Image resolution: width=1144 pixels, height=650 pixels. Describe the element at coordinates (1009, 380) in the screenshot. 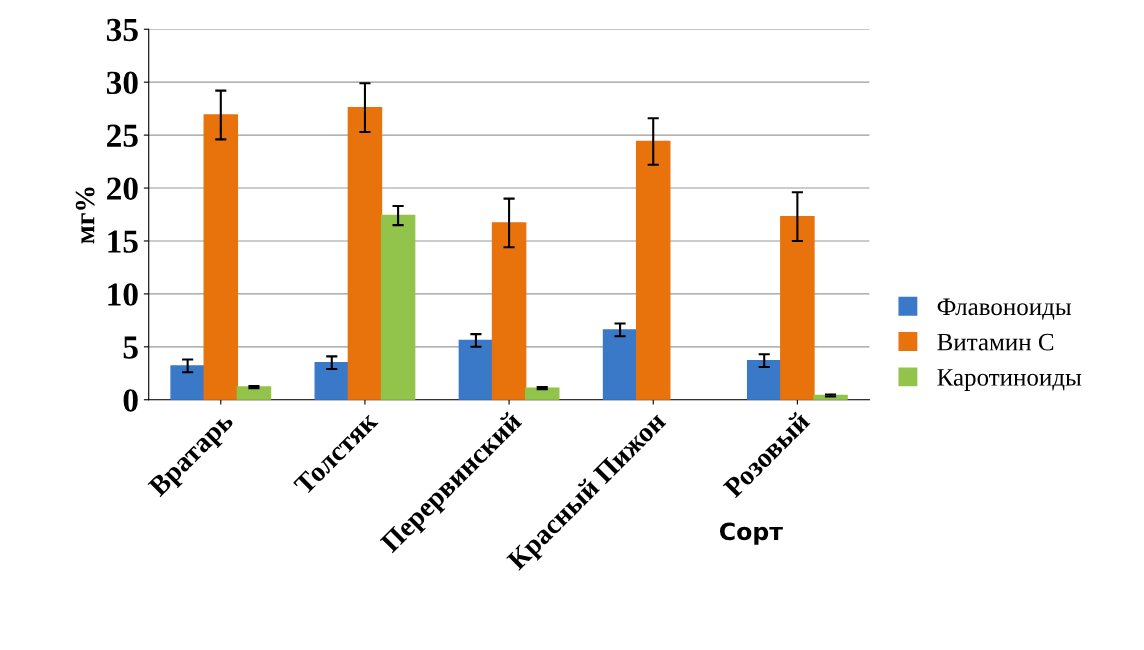

I see `legend-label: Каротиноиды` at that location.